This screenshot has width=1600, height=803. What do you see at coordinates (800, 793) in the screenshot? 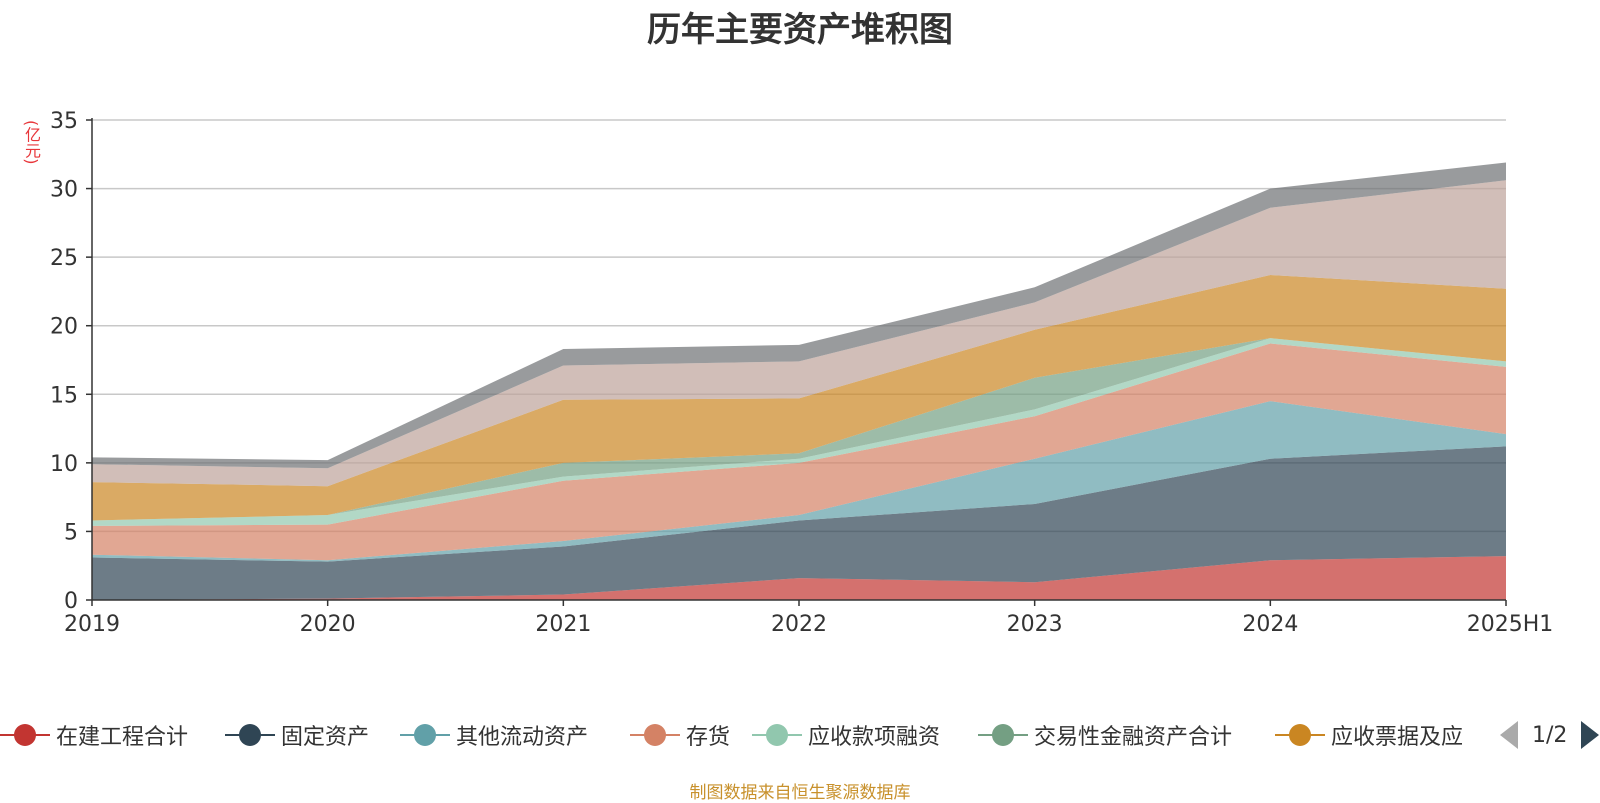
I see `source-note: 制图数据来自恒生聚源数据库` at bounding box center [800, 793].